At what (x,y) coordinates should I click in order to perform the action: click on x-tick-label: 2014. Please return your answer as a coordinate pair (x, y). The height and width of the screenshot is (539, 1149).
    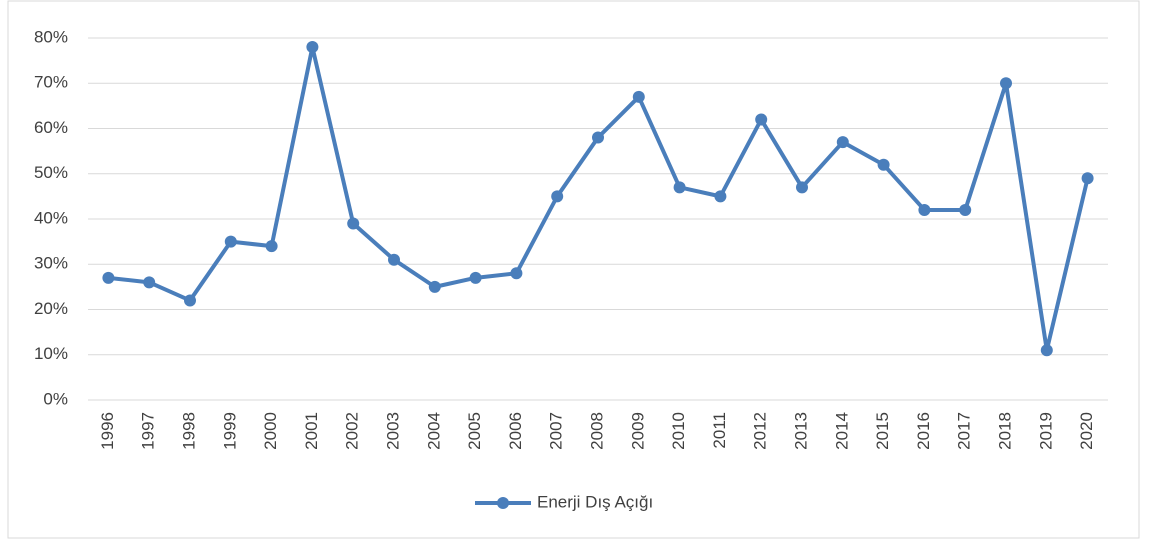
    Looking at the image, I should click on (841, 431).